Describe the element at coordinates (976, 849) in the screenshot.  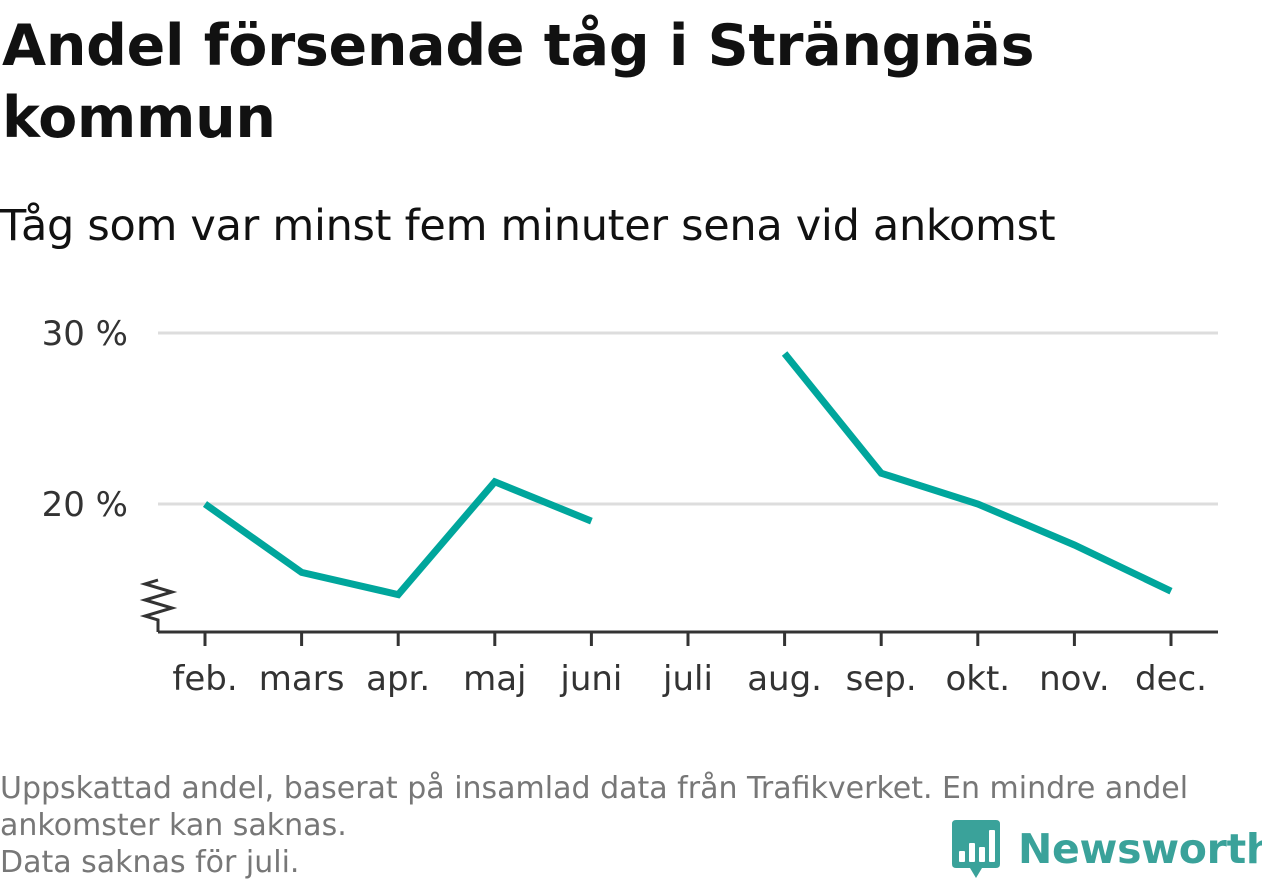
I see `bar-chart-speech-bubble-icon` at that location.